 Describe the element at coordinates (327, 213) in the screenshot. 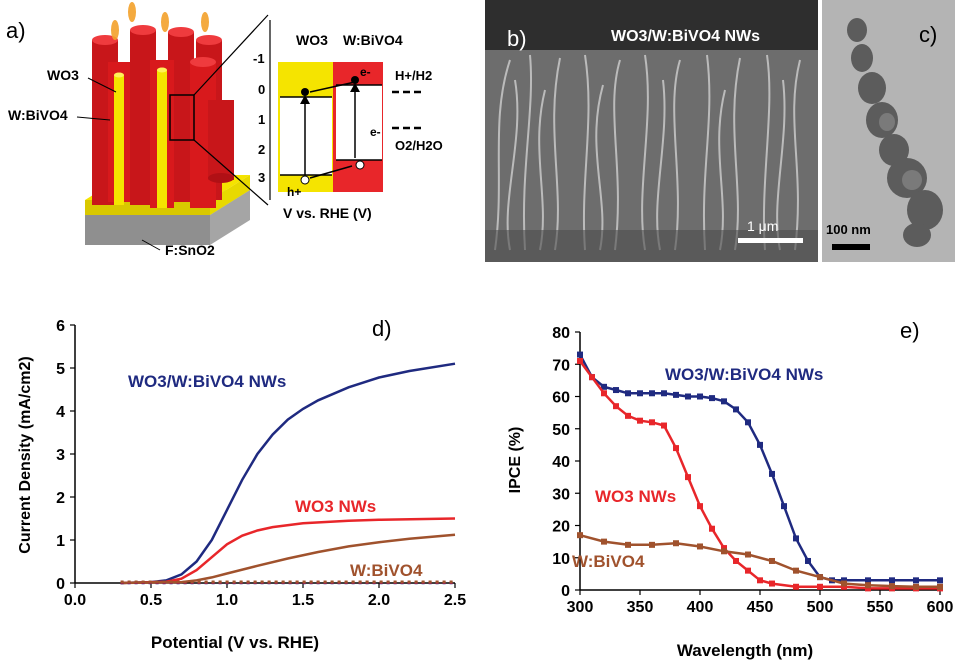

I see `band-axis-title: V vs. RHE (V)` at that location.